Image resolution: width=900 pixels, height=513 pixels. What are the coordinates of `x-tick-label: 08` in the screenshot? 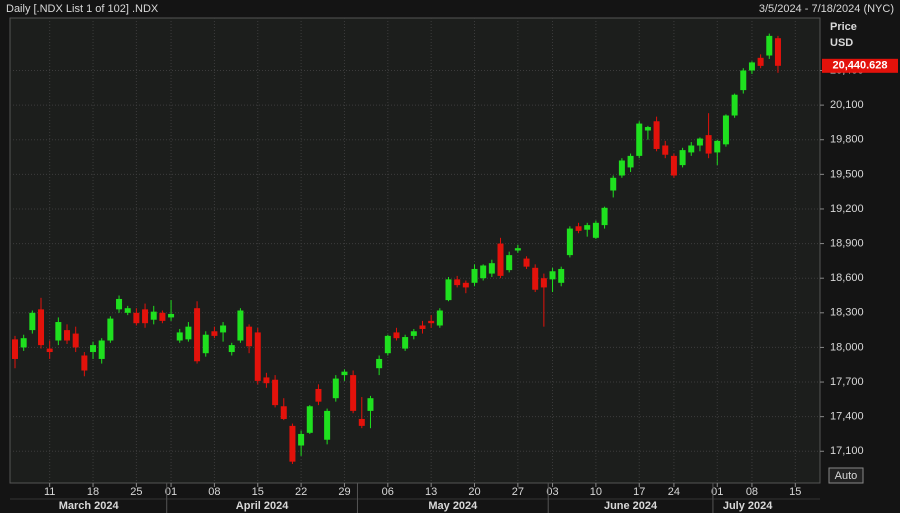 It's located at (214, 492).